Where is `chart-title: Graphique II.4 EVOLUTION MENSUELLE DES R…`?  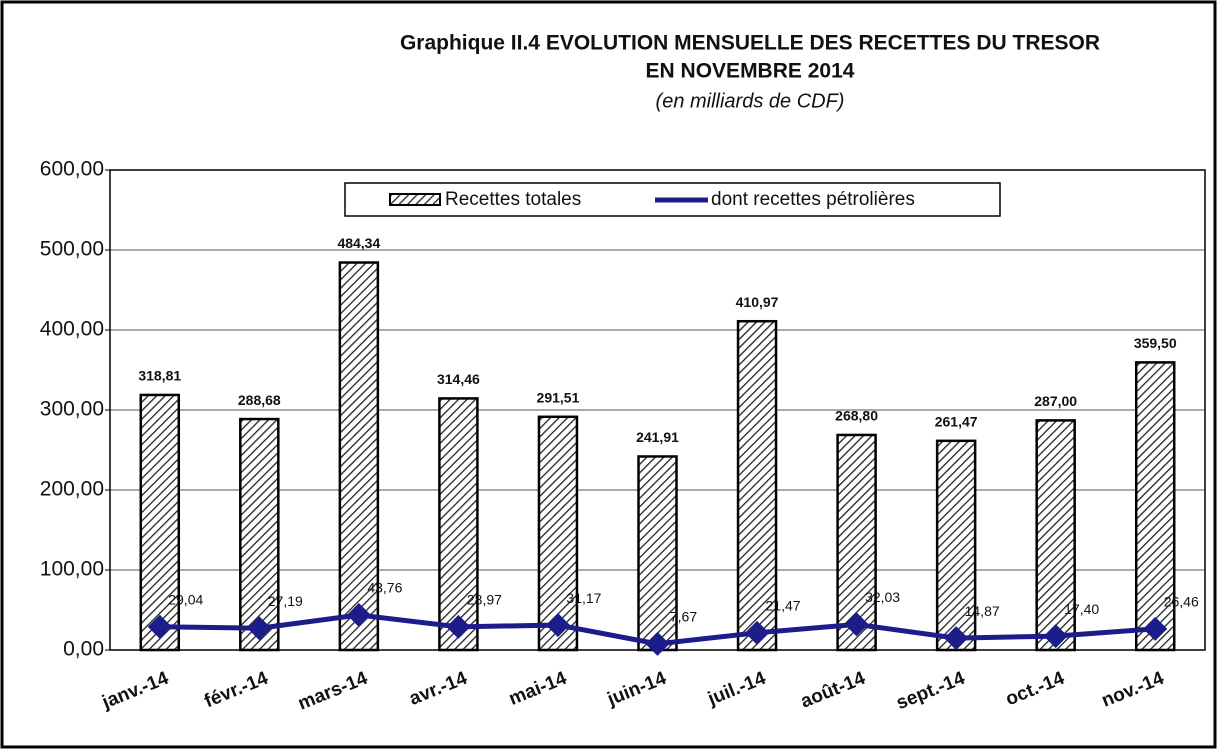
chart-title: Graphique II.4 EVOLUTION MENSUELLE DES R… is located at coordinates (750, 43).